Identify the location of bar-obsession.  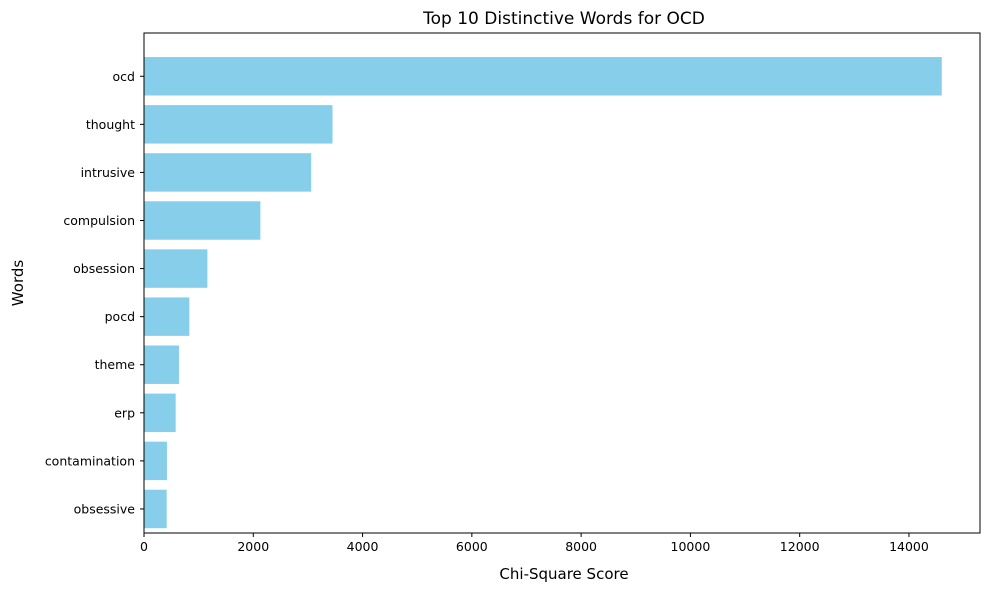
(176, 268).